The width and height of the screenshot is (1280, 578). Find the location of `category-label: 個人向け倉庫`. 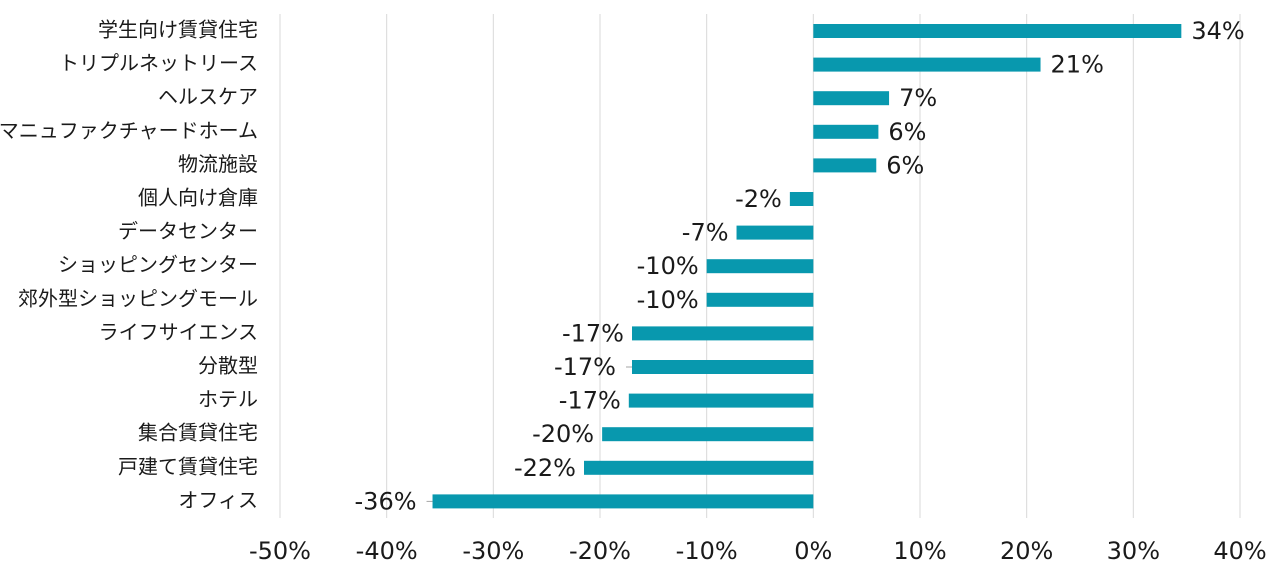

category-label: 個人向け倉庫 is located at coordinates (198, 198).